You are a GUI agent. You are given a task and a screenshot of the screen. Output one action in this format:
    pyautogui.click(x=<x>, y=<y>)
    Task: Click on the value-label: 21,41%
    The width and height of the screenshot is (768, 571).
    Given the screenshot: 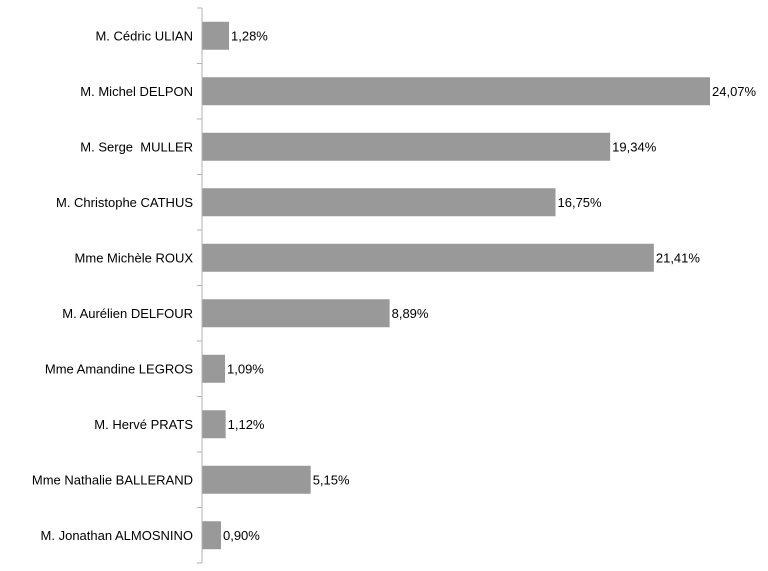 What is the action you would take?
    pyautogui.click(x=678, y=257)
    